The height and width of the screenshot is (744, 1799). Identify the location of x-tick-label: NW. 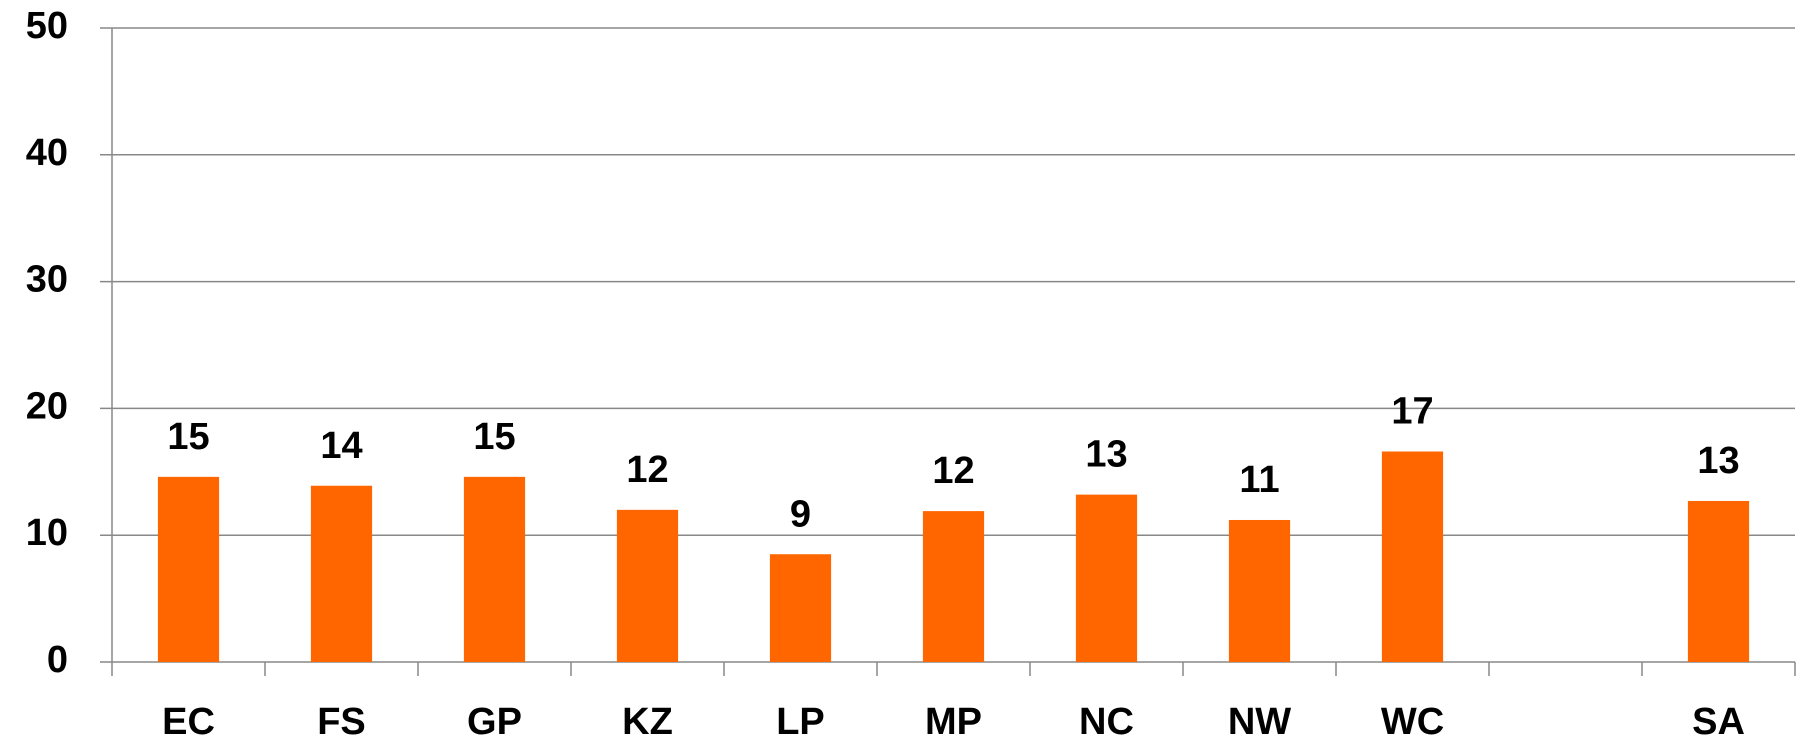
(1259, 722).